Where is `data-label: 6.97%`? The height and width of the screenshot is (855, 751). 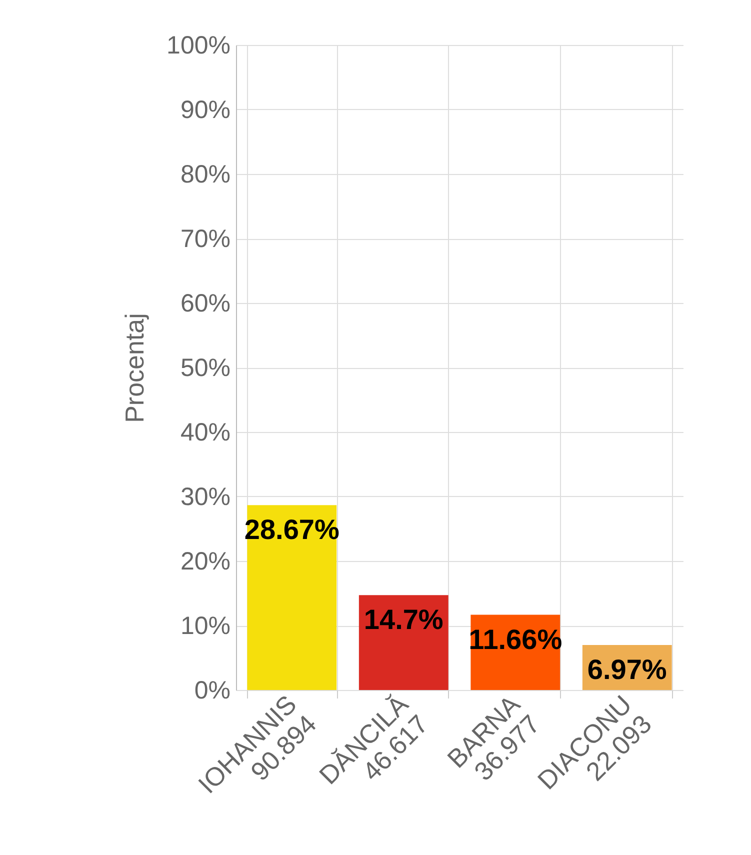 data-label: 6.97% is located at coordinates (627, 670).